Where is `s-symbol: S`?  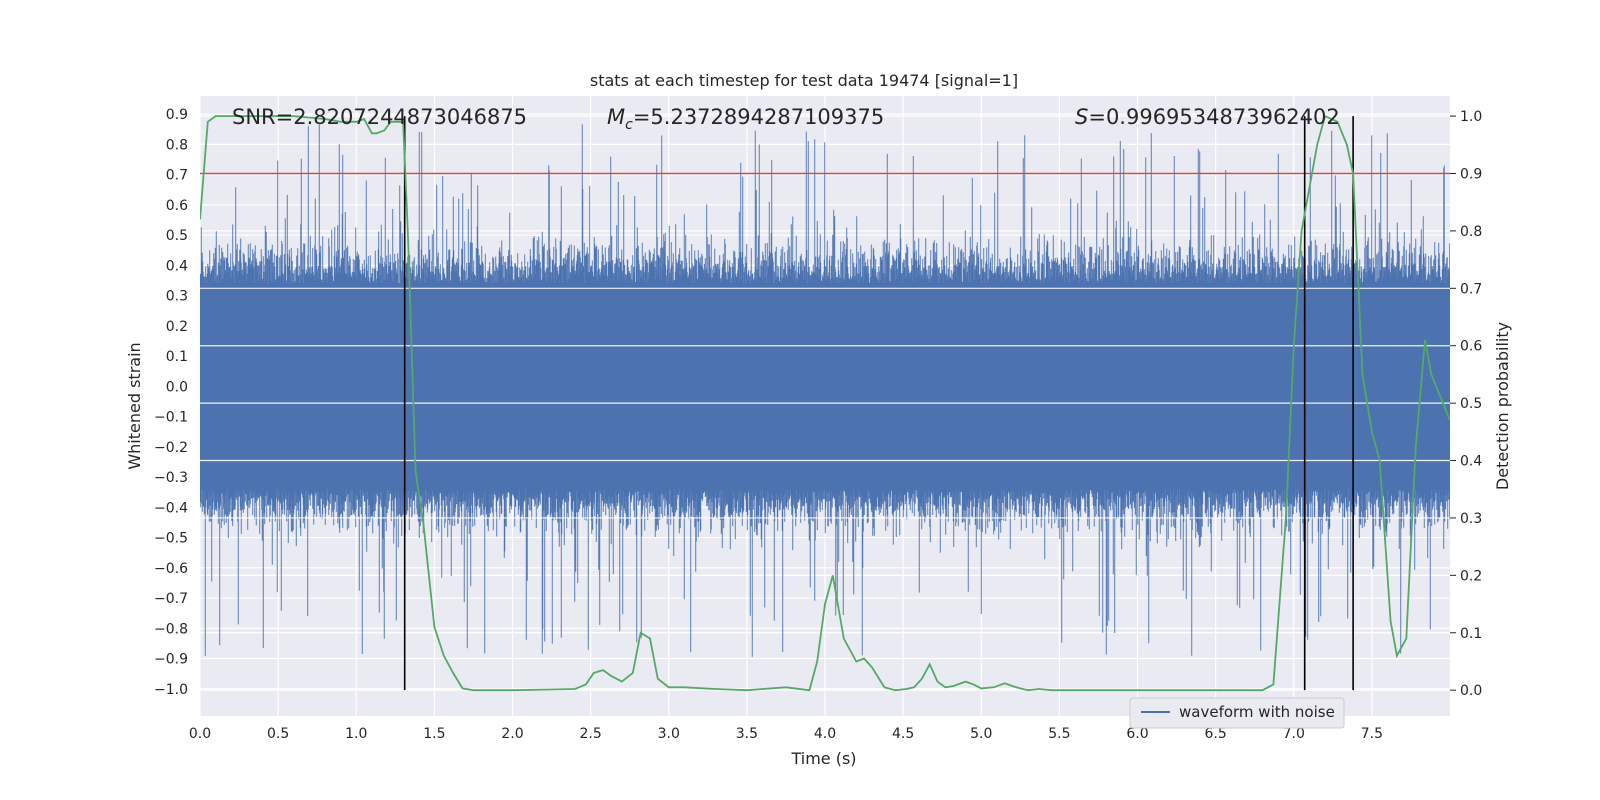
s-symbol: S is located at coordinates (1081, 117).